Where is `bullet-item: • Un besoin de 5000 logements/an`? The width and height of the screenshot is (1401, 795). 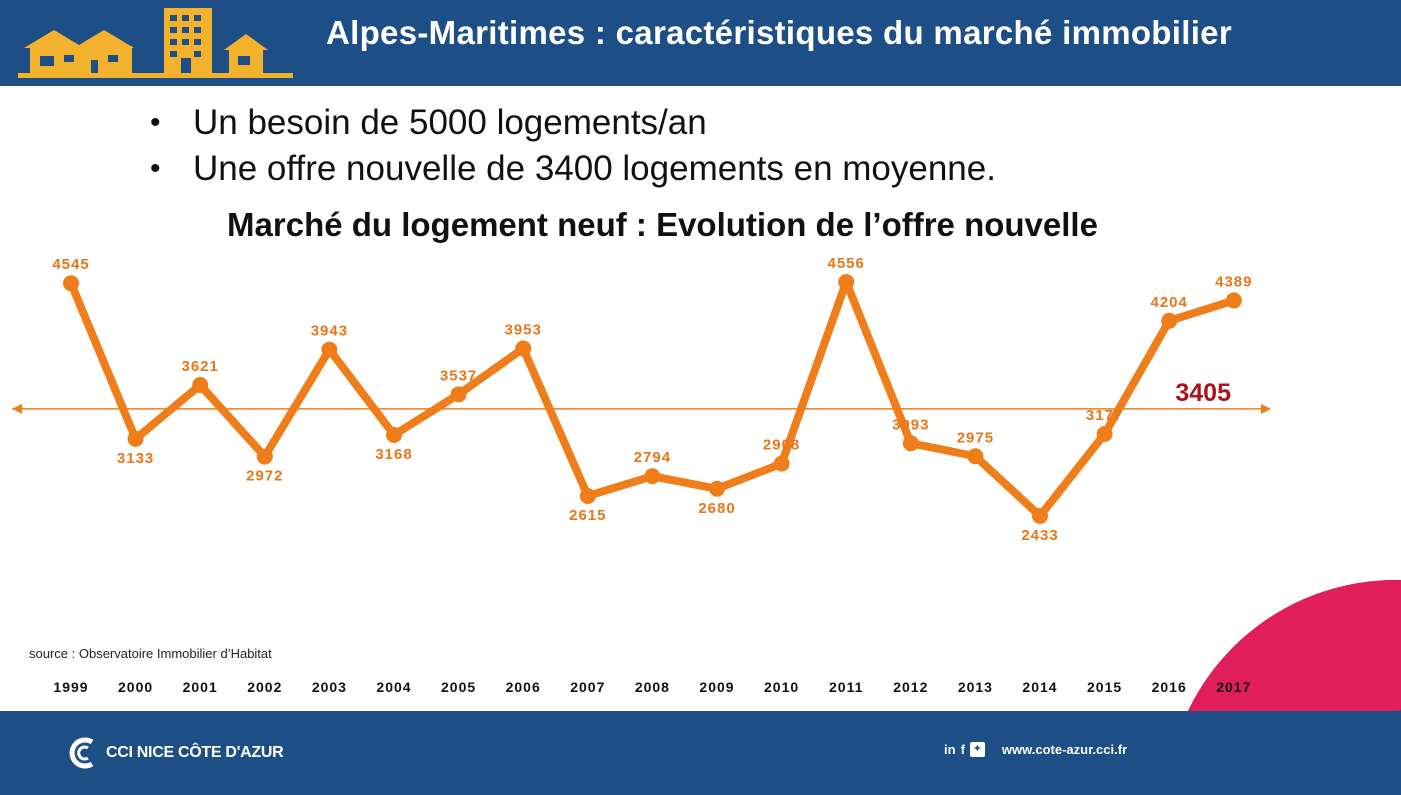 bullet-item: • Un besoin de 5000 logements/an is located at coordinates (572, 123).